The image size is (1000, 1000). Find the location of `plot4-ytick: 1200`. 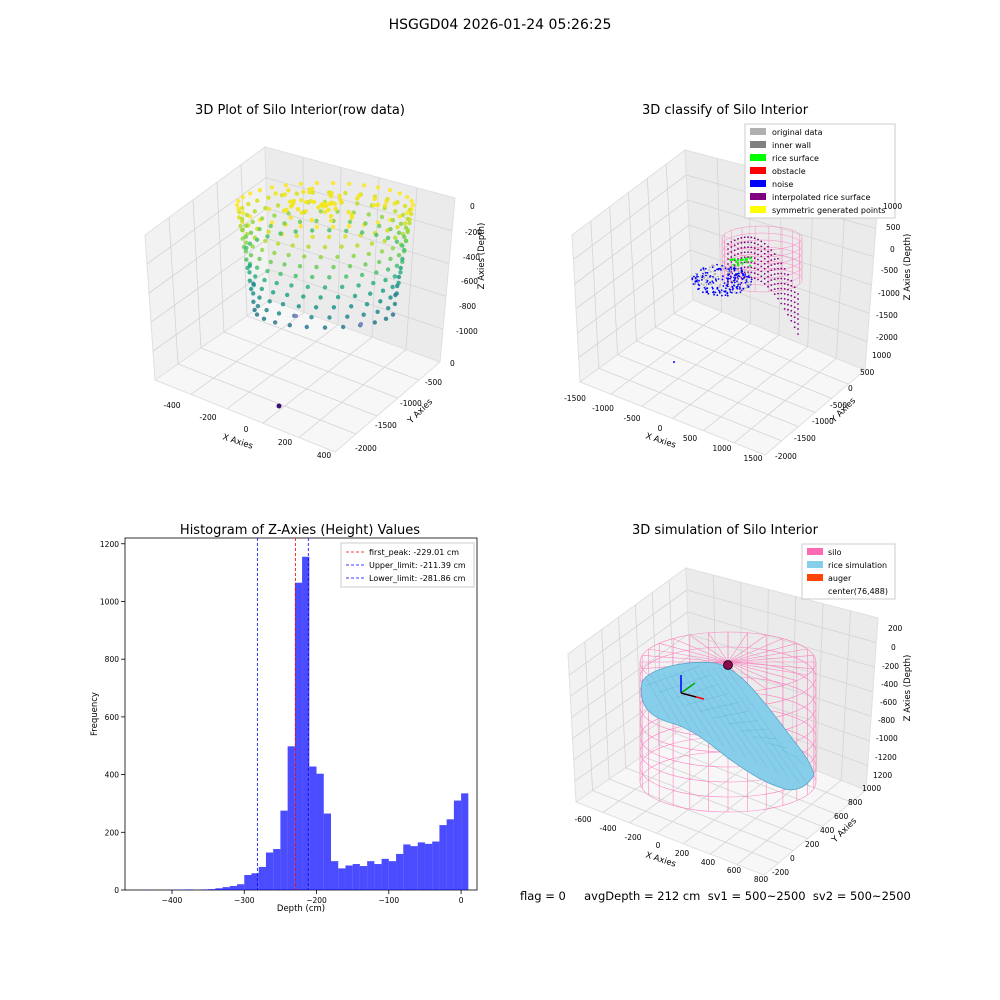

plot4-ytick: 1200 is located at coordinates (882, 775).